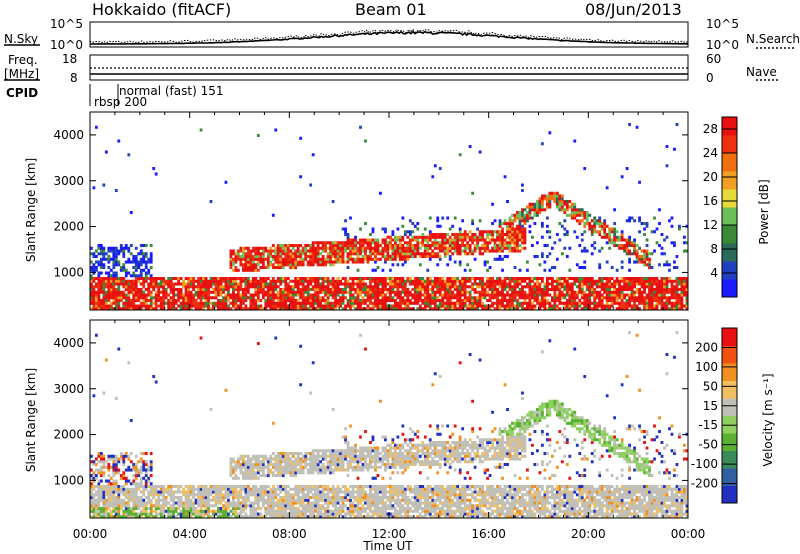 This screenshot has height=554, width=800. Describe the element at coordinates (69, 59) in the screenshot. I see `freq-tick-top: 18` at that location.